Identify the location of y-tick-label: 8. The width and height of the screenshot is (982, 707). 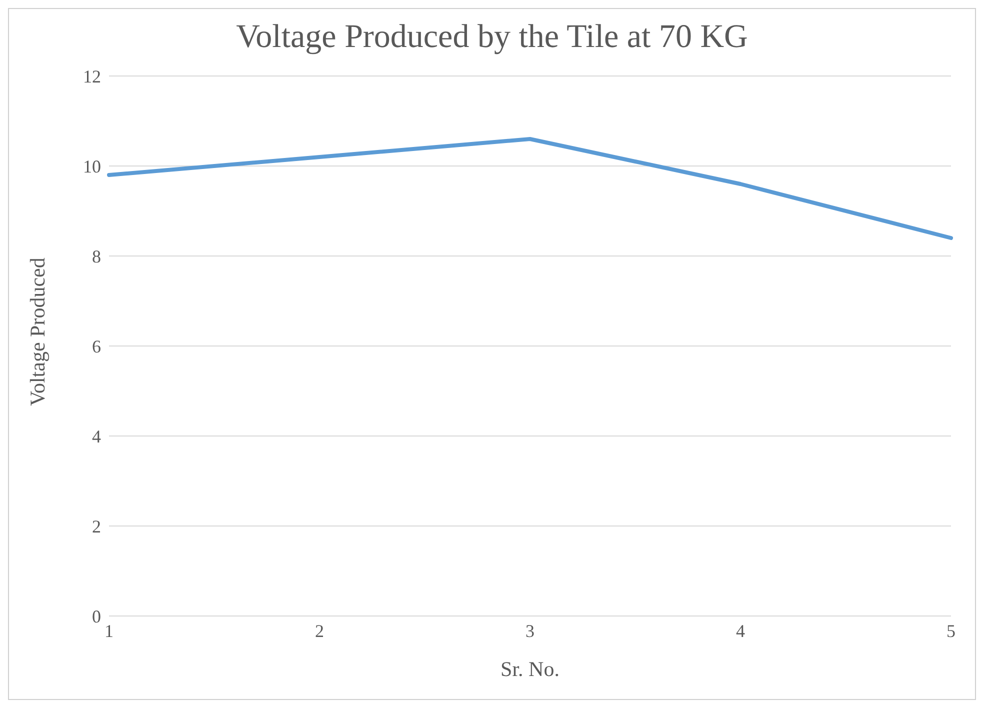
(96, 256).